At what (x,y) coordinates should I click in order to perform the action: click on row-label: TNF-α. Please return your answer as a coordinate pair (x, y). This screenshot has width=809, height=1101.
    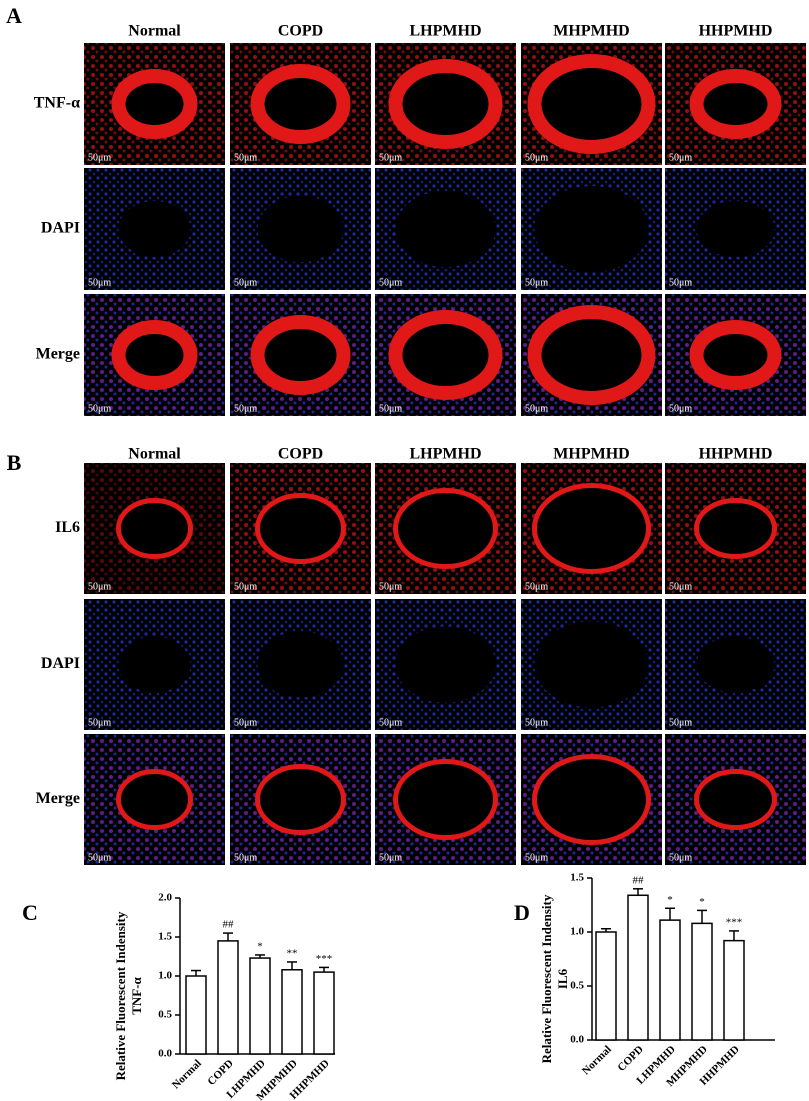
    Looking at the image, I should click on (57, 103).